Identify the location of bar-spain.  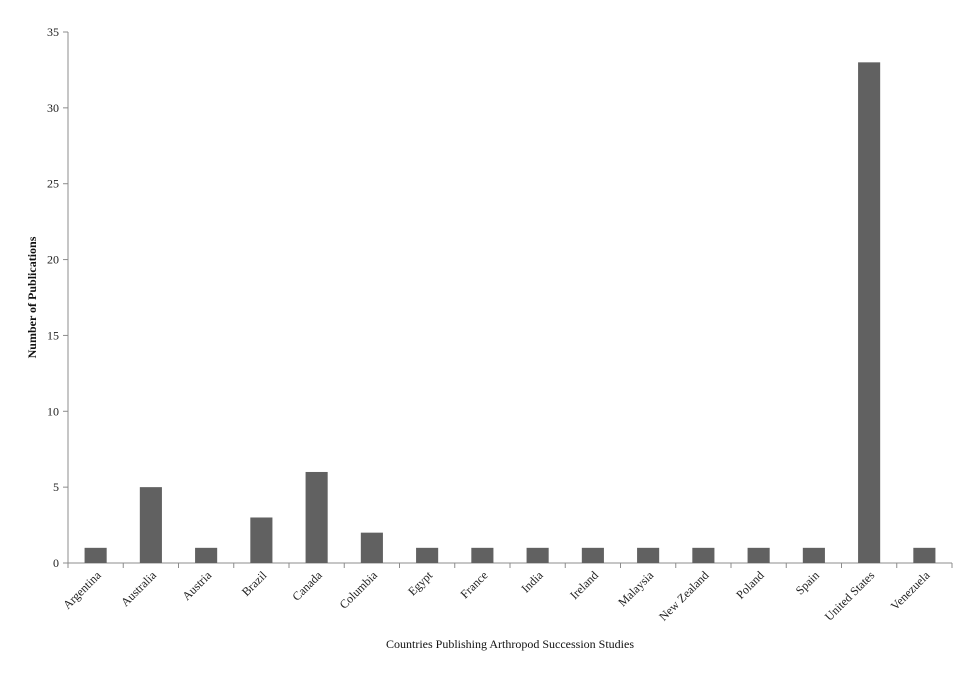
(813, 555).